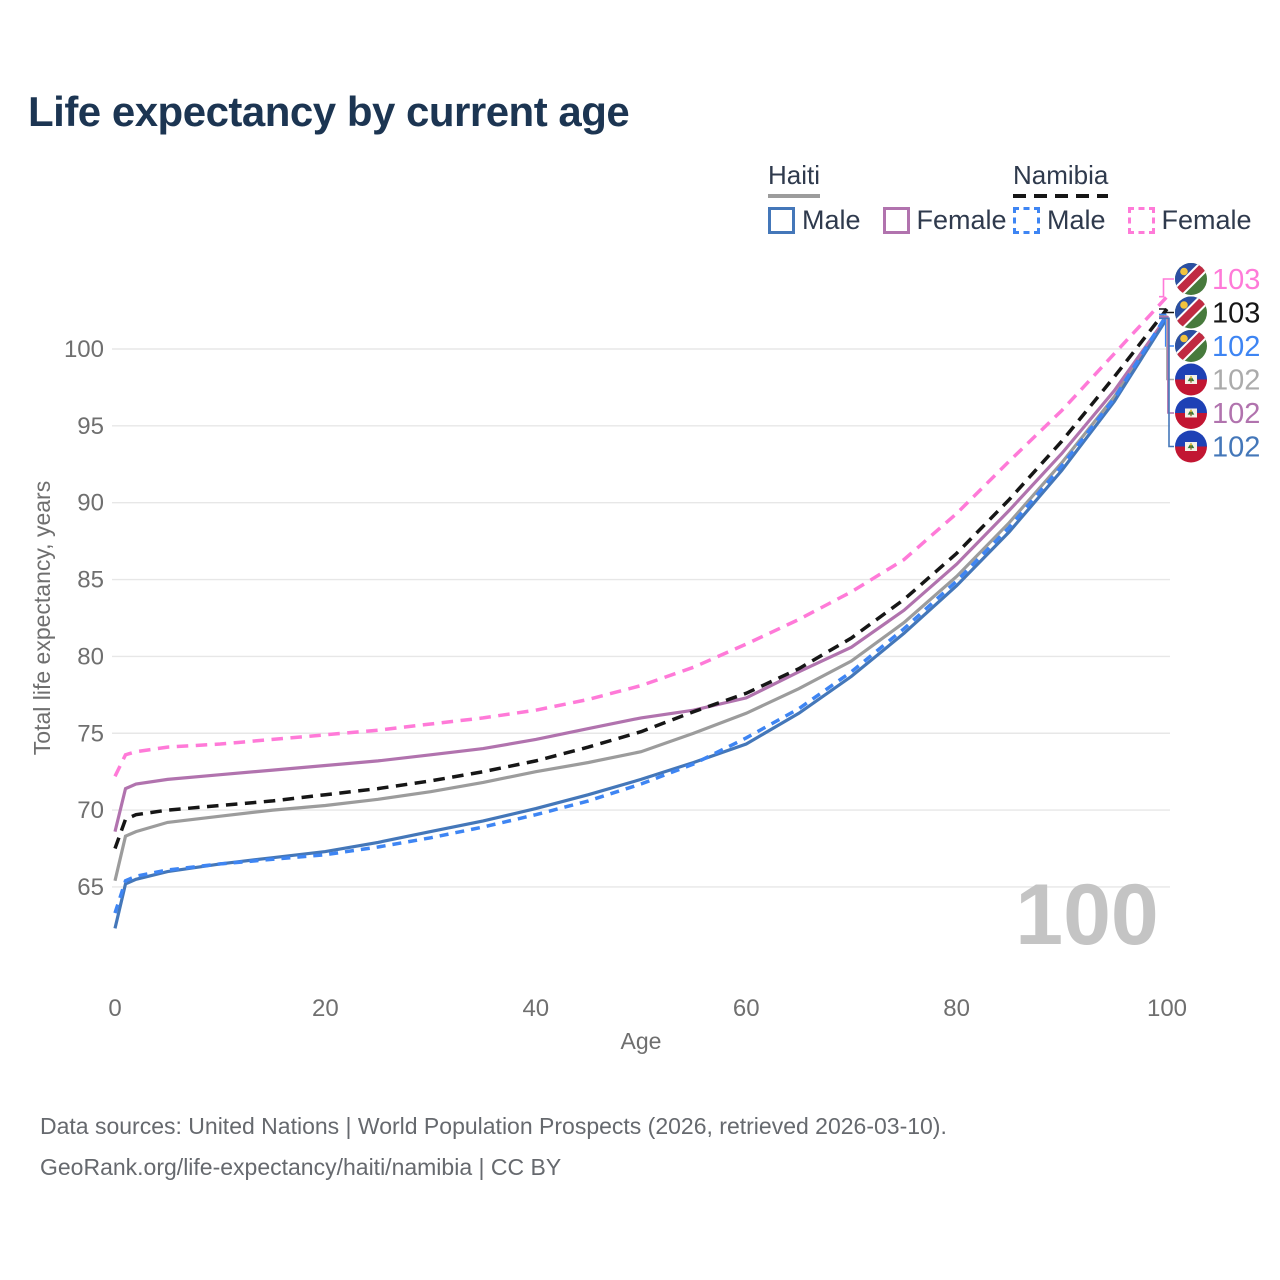 The width and height of the screenshot is (1280, 1280). I want to click on y-tick-label: 100, so click(84, 349).